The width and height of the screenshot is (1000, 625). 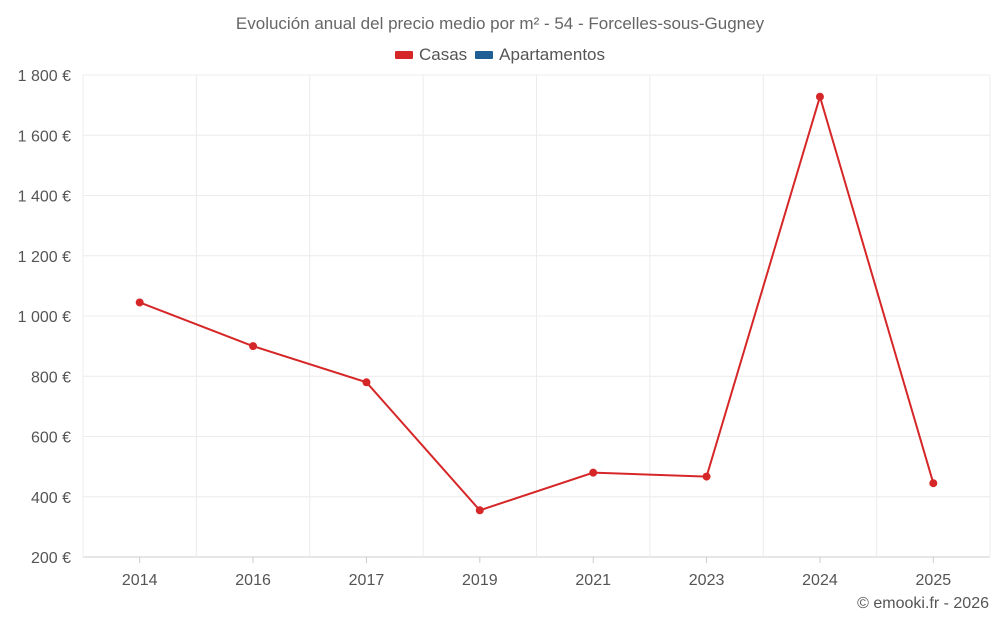 I want to click on legend: Casas Apartamentos, so click(x=500, y=55).